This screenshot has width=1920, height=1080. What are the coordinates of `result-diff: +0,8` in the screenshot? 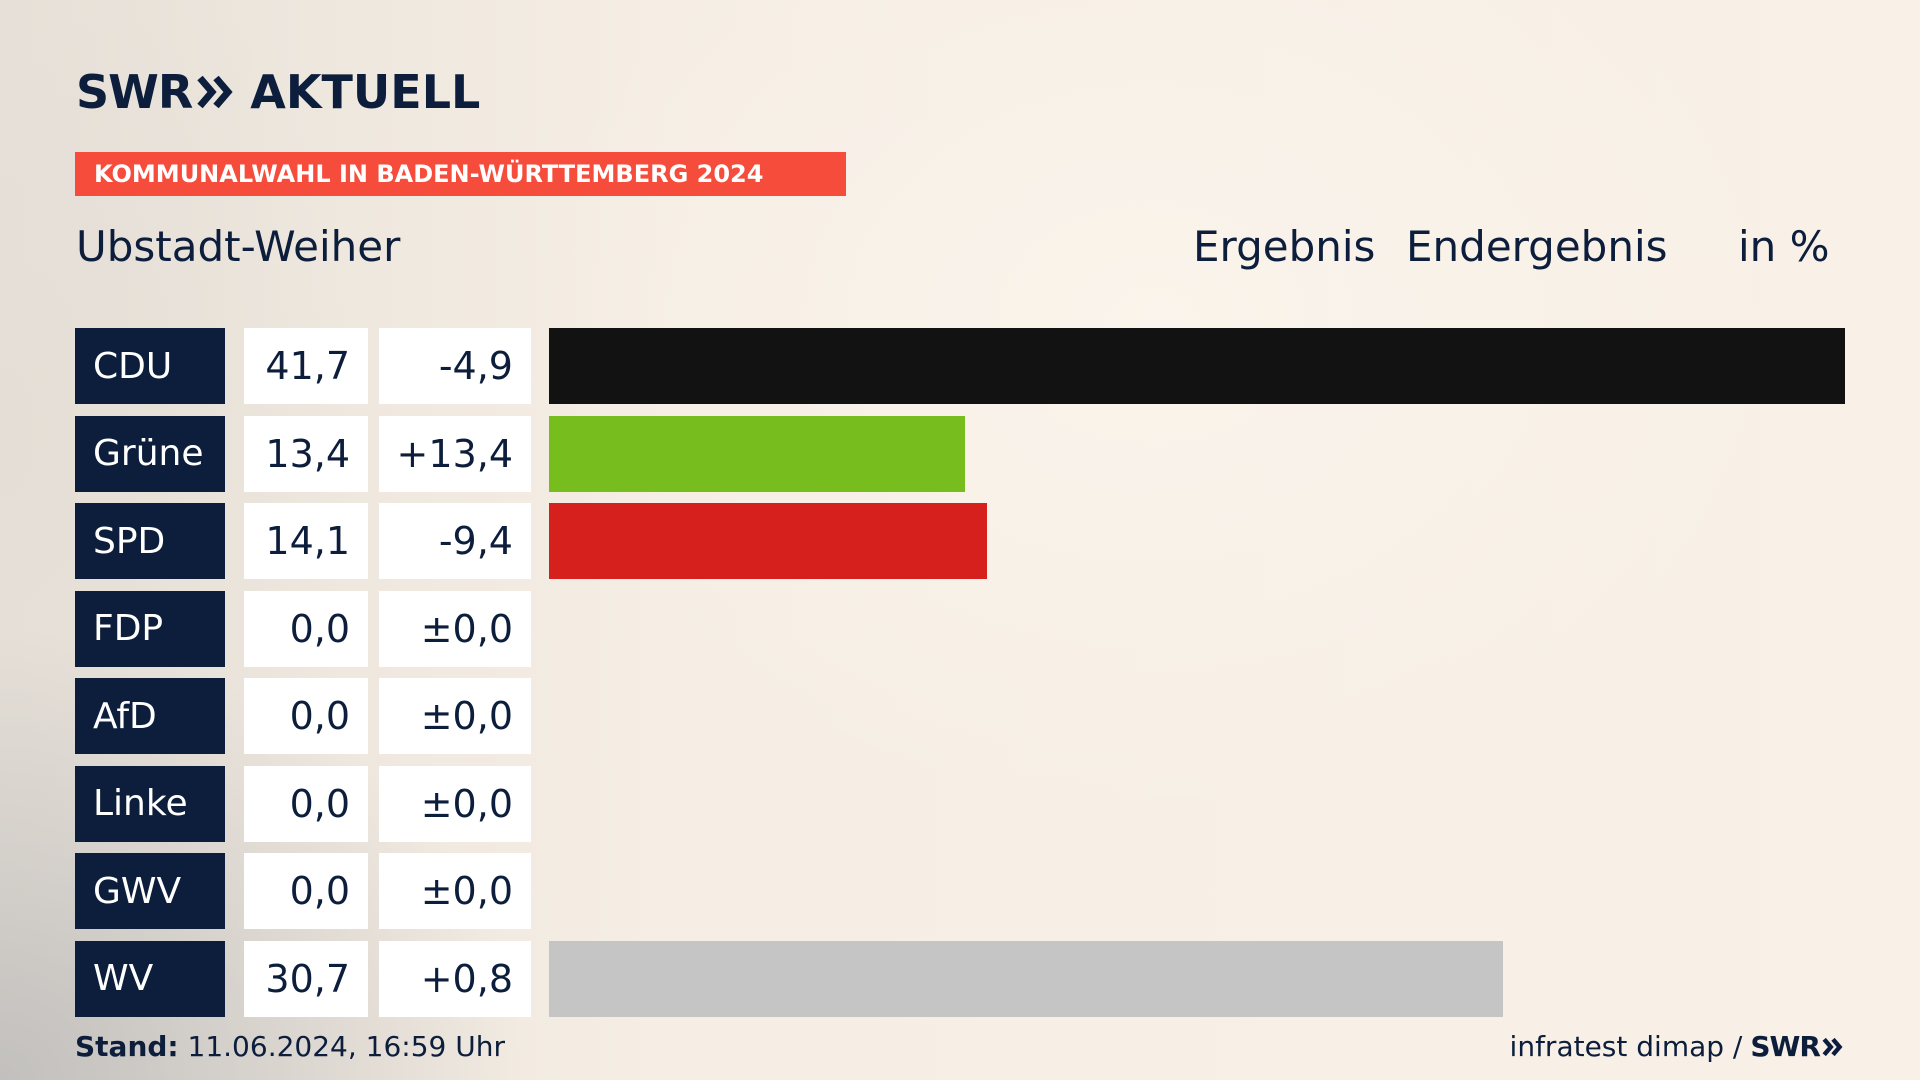 It's located at (455, 978).